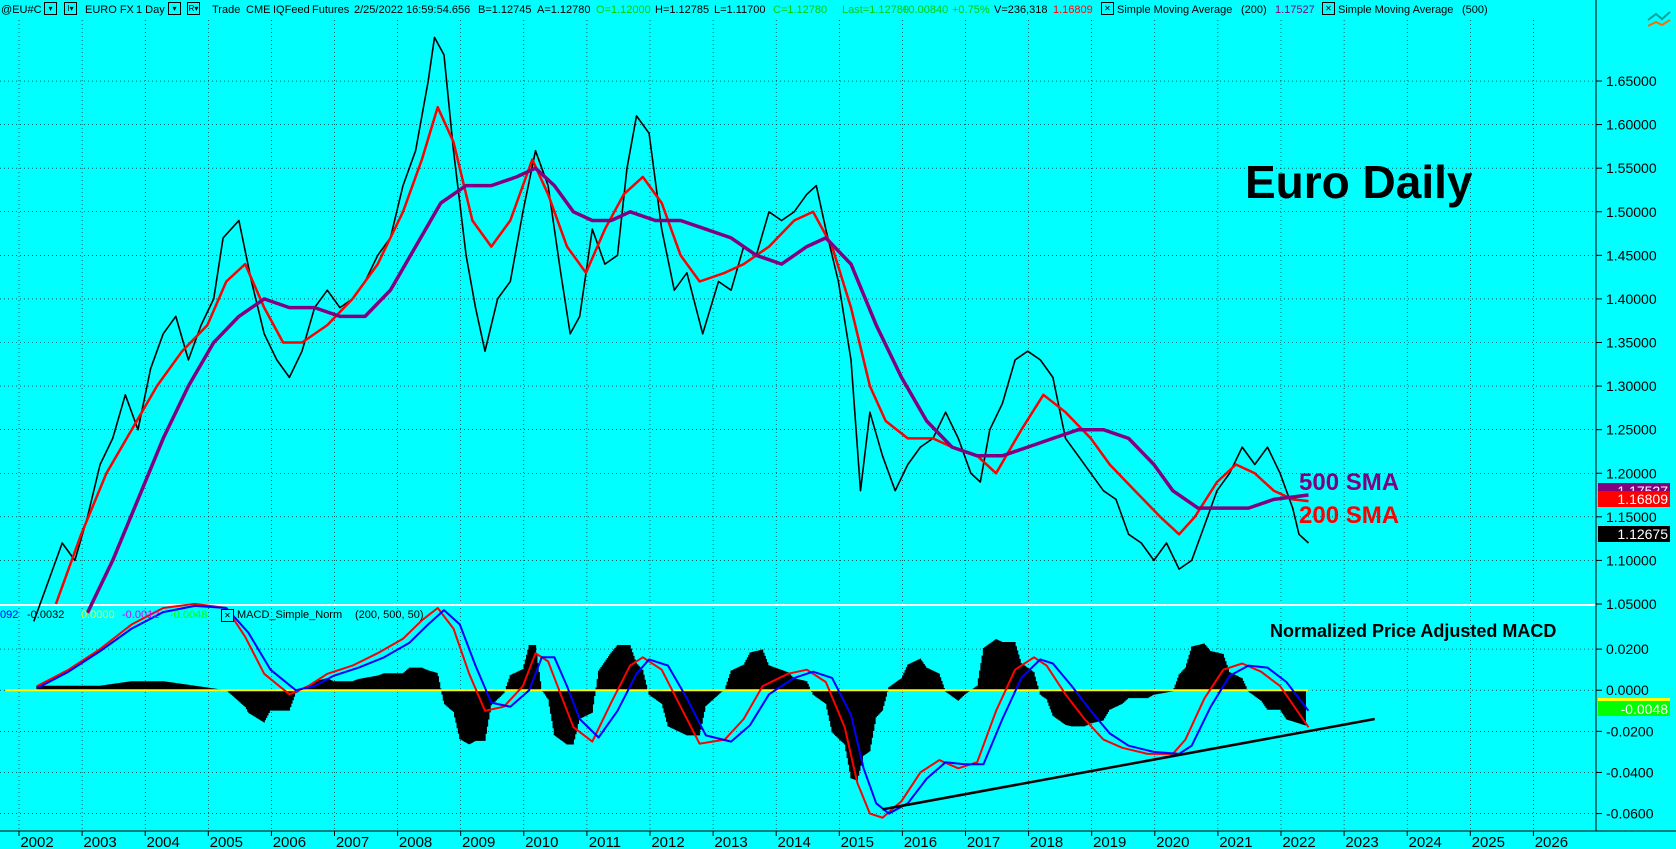  I want to click on interval: 1 Day, so click(150, 10).